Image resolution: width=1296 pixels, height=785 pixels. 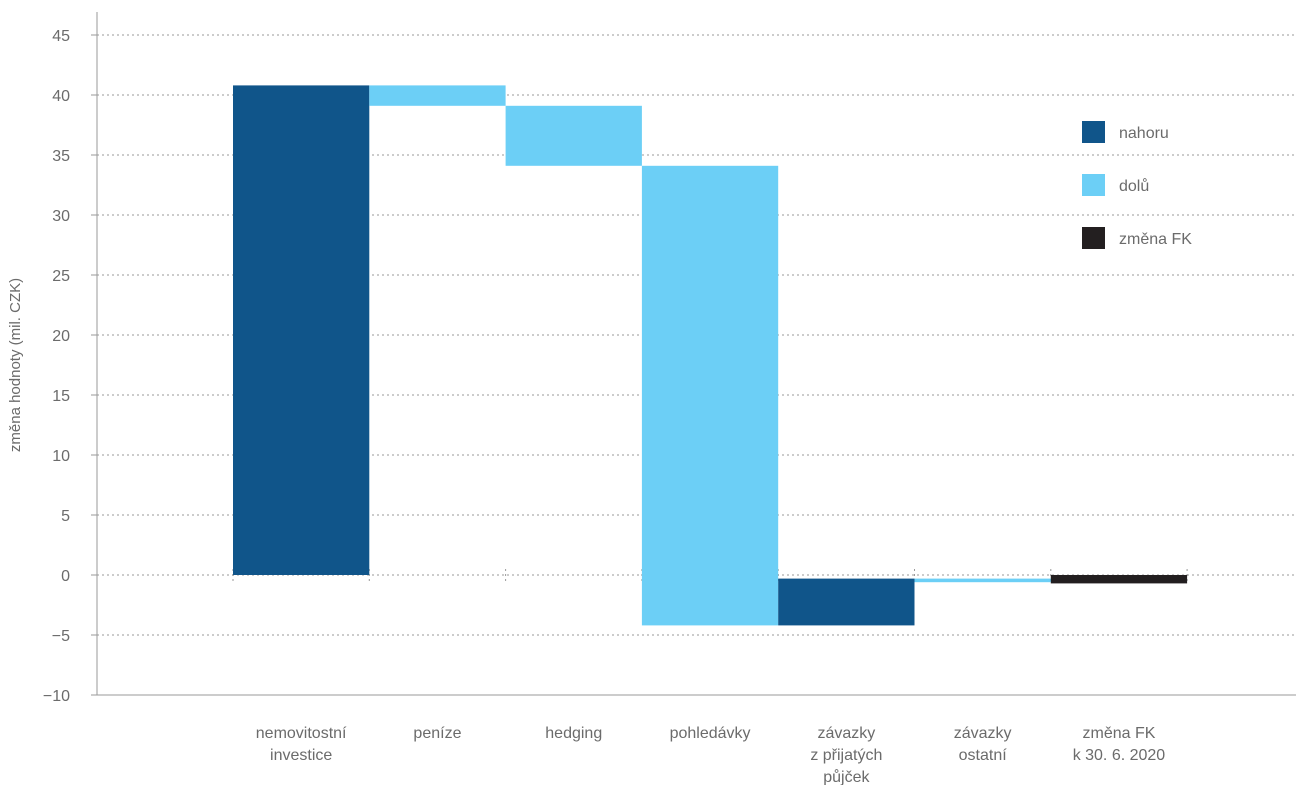 What do you see at coordinates (1134, 186) in the screenshot?
I see `legend-label-down: dolů` at bounding box center [1134, 186].